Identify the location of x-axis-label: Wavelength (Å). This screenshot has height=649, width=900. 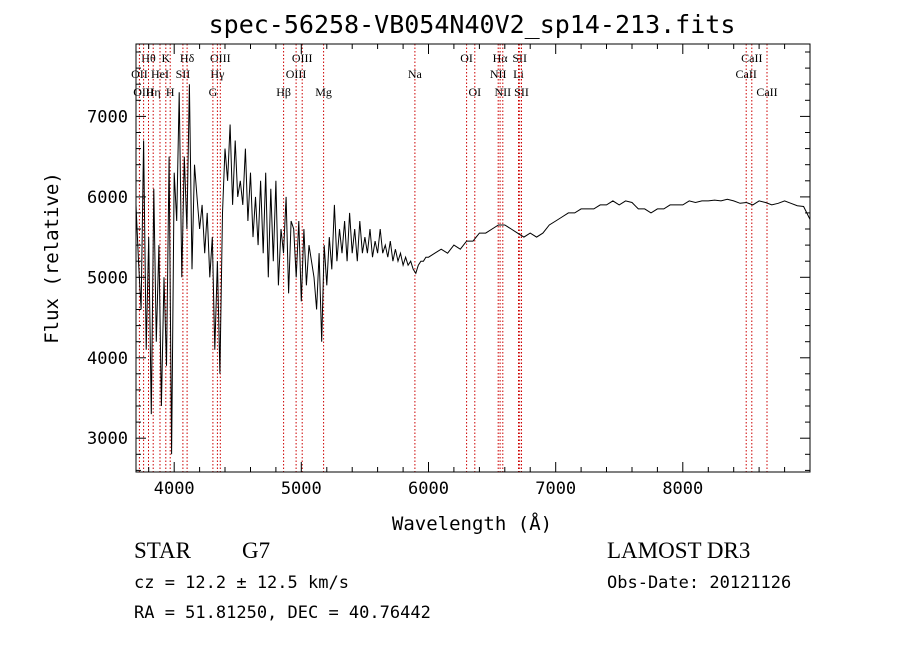
(472, 523).